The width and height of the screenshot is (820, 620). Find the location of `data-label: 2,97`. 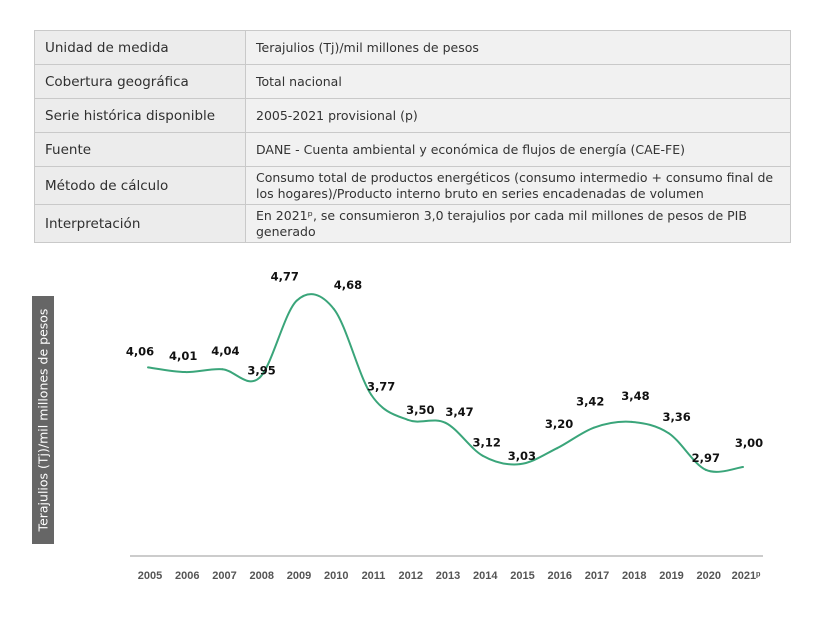

data-label: 2,97 is located at coordinates (706, 458).